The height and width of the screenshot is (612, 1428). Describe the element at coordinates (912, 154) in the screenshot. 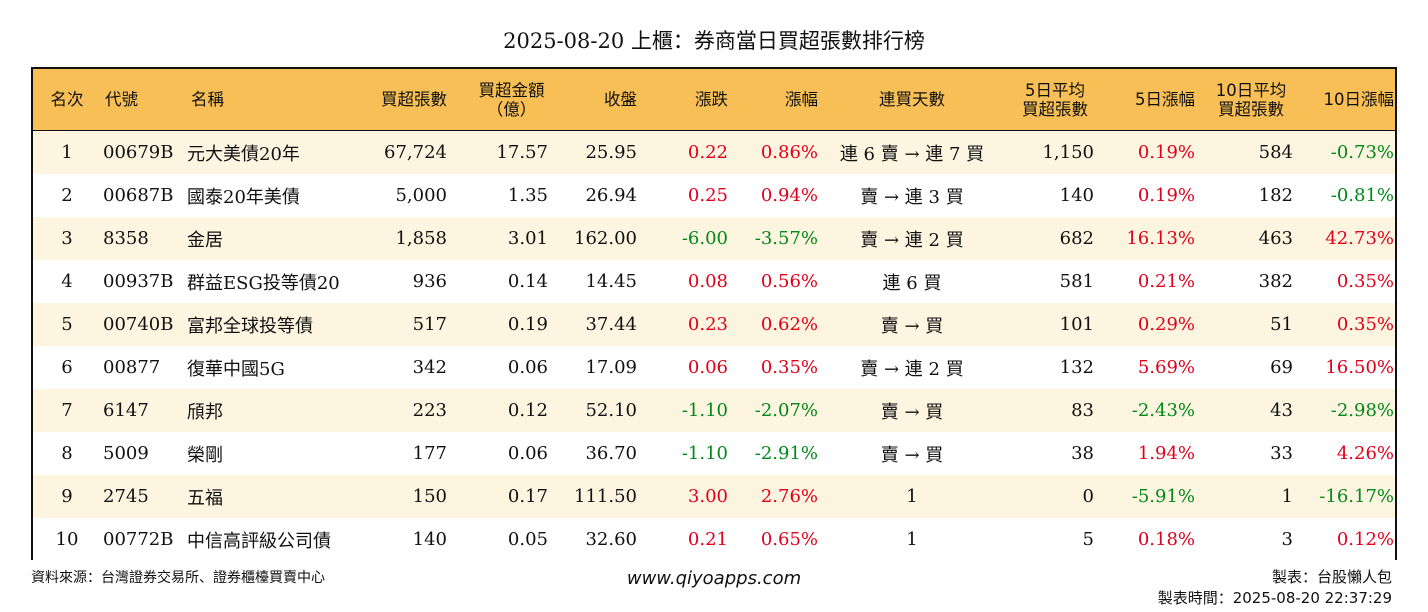

I see `consecutive-days-cell: 連 6 賣 → 連 7 買` at that location.